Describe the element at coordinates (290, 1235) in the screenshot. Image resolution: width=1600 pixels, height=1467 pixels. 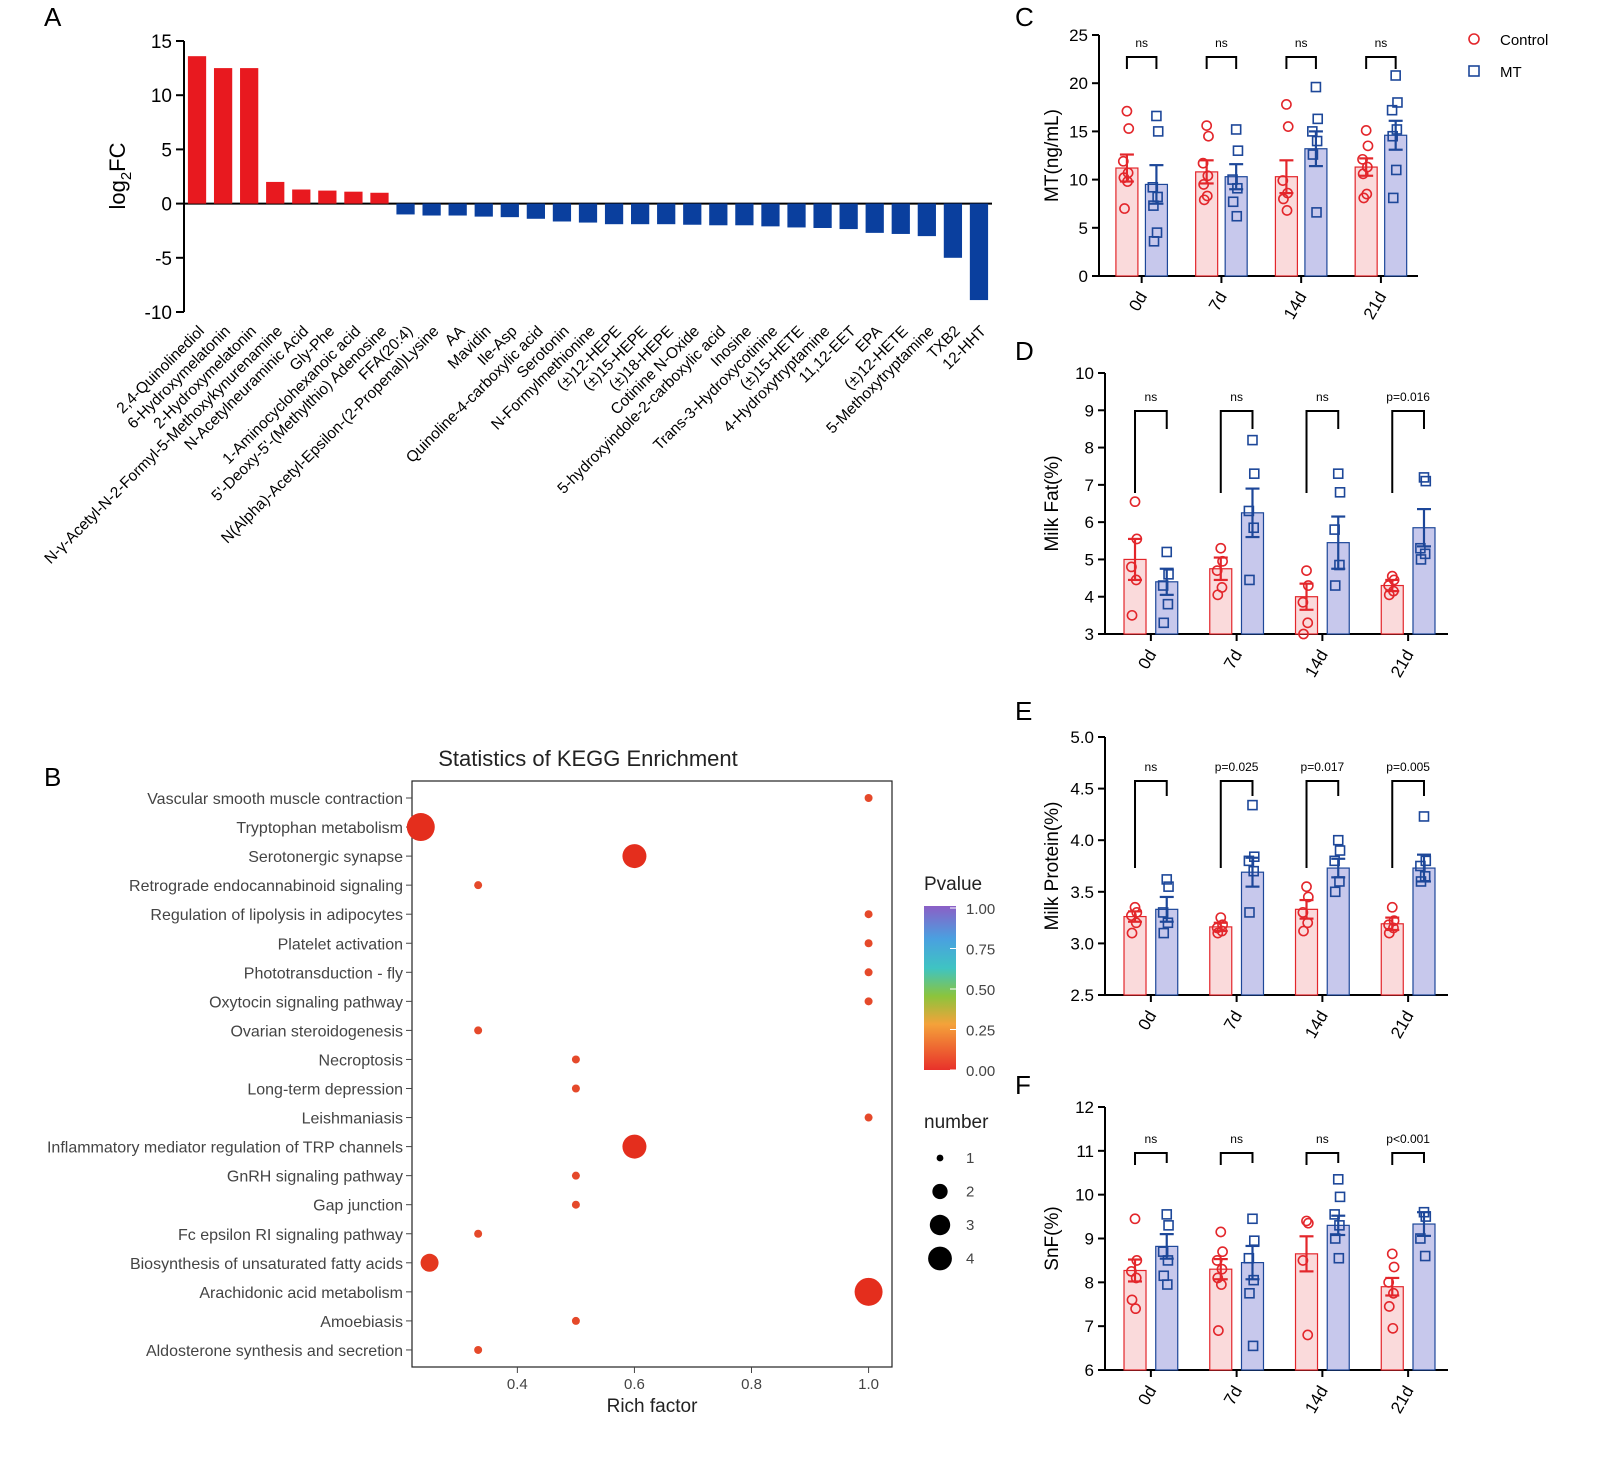
I see `pathway-label-15: Fc epsilon RI signaling pathway` at that location.